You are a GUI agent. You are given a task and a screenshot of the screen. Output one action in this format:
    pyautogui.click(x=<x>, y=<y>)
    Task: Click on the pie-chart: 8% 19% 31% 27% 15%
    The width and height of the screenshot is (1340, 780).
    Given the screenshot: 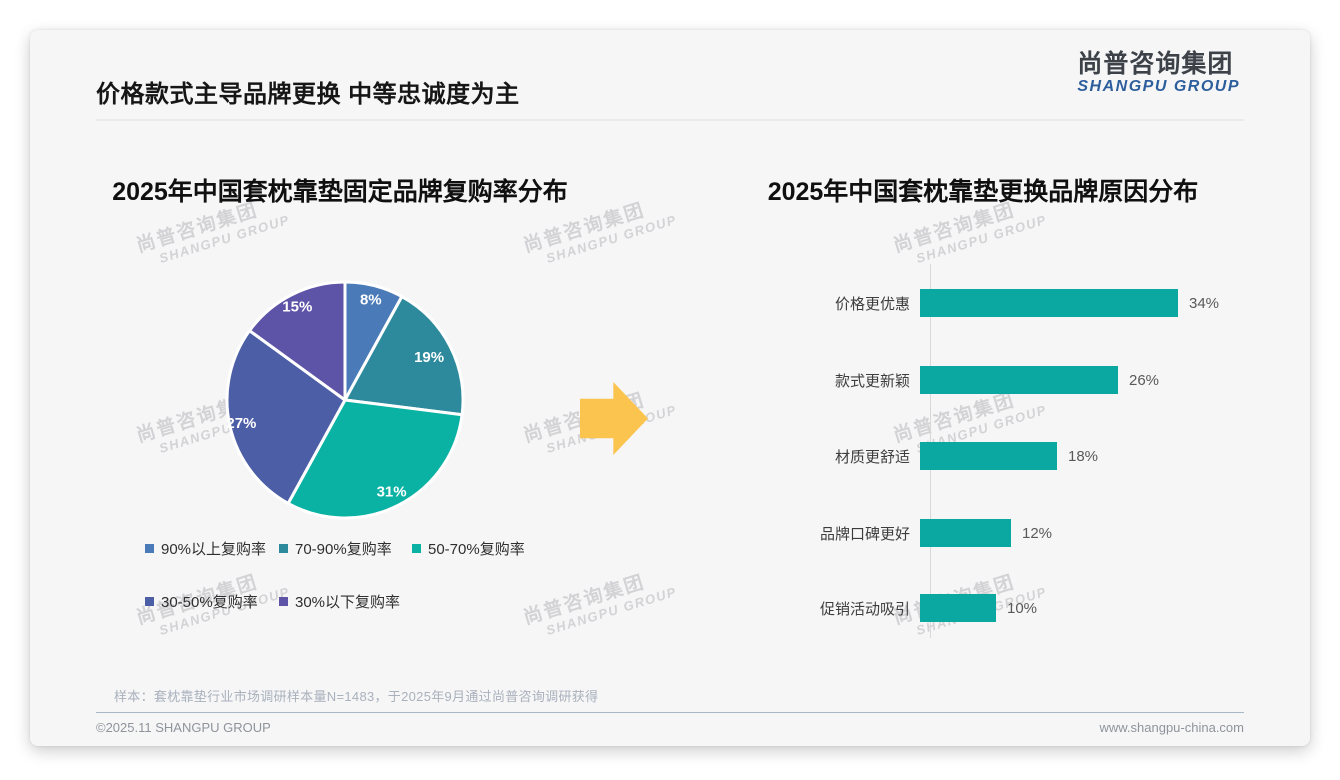 What is the action you would take?
    pyautogui.click(x=345, y=400)
    